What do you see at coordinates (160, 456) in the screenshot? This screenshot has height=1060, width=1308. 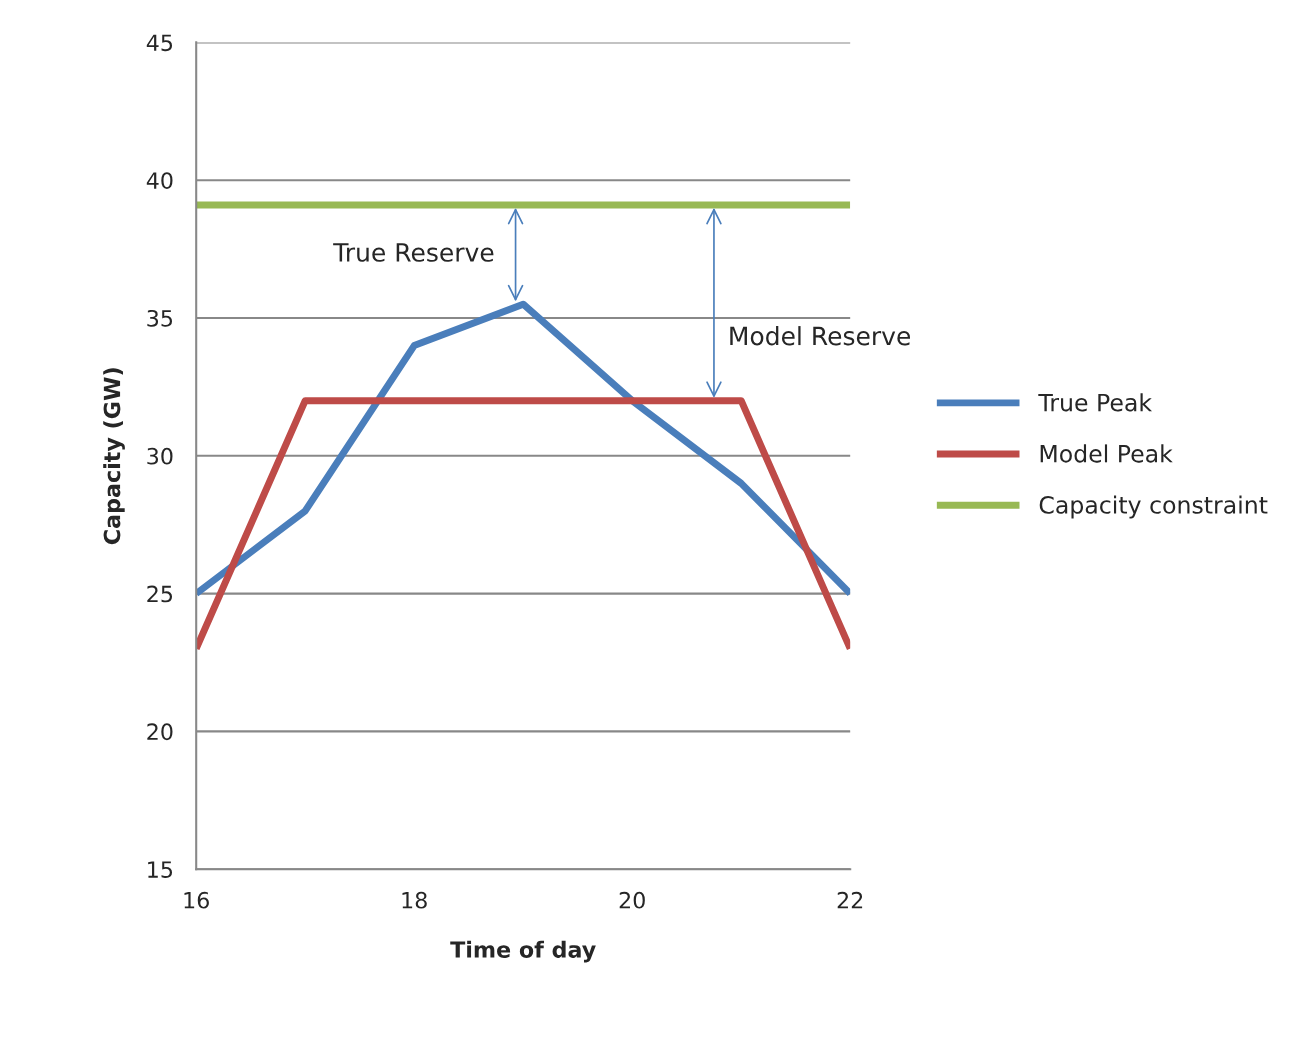 I see `y-tick-label: 30` at bounding box center [160, 456].